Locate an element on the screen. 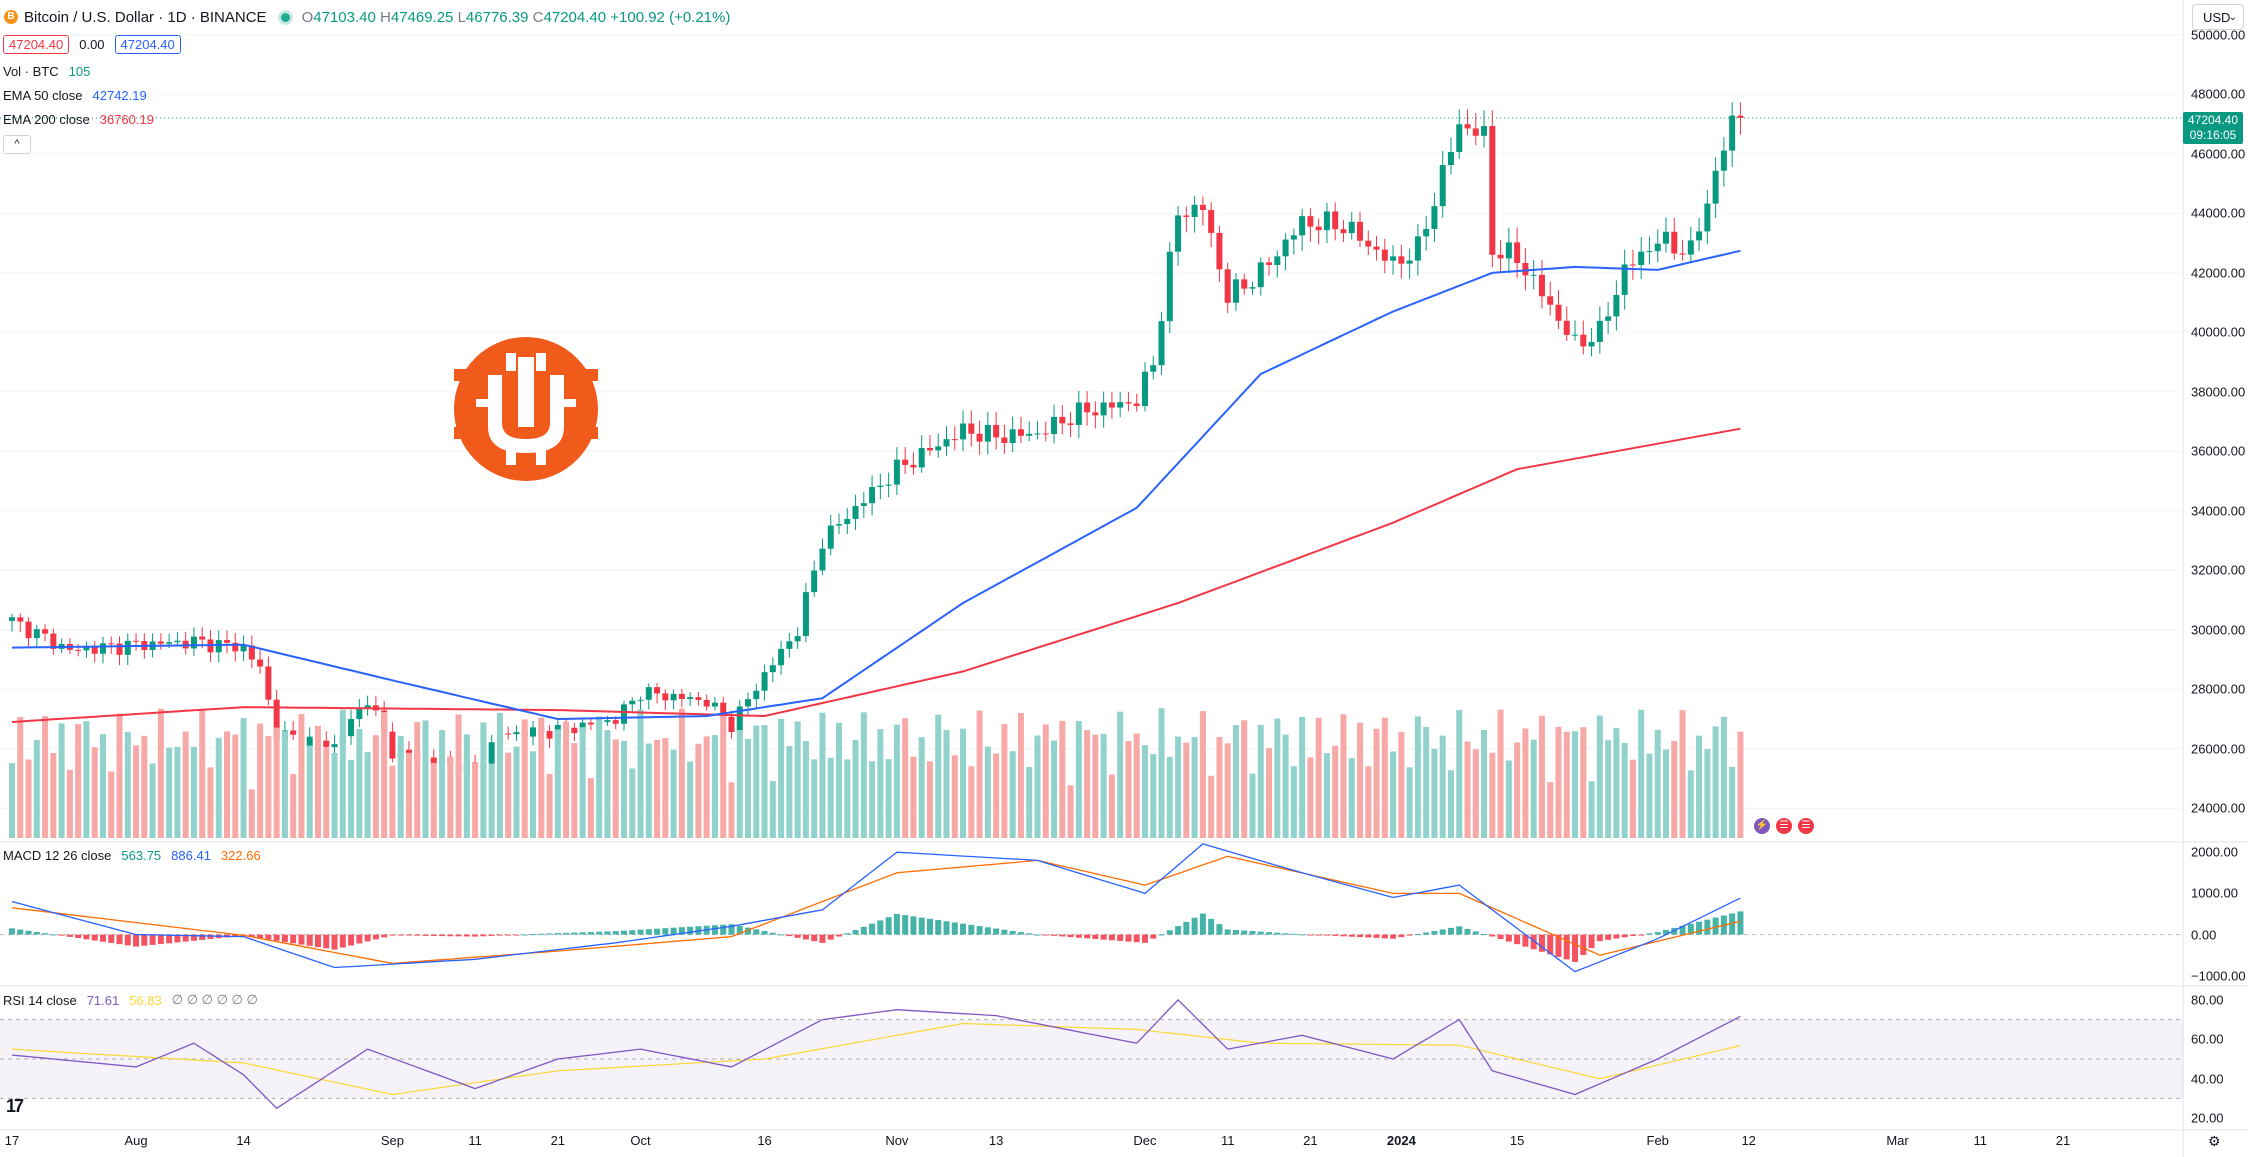  us-flag-icon: ☰ is located at coordinates (1784, 826).